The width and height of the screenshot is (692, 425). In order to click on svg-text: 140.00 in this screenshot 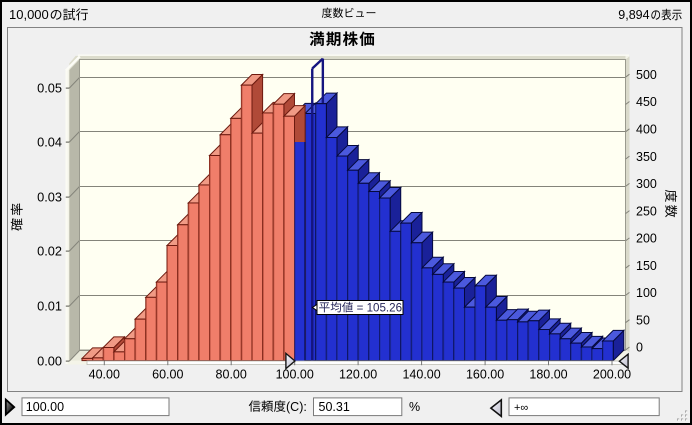, I will do `click(421, 375)`.